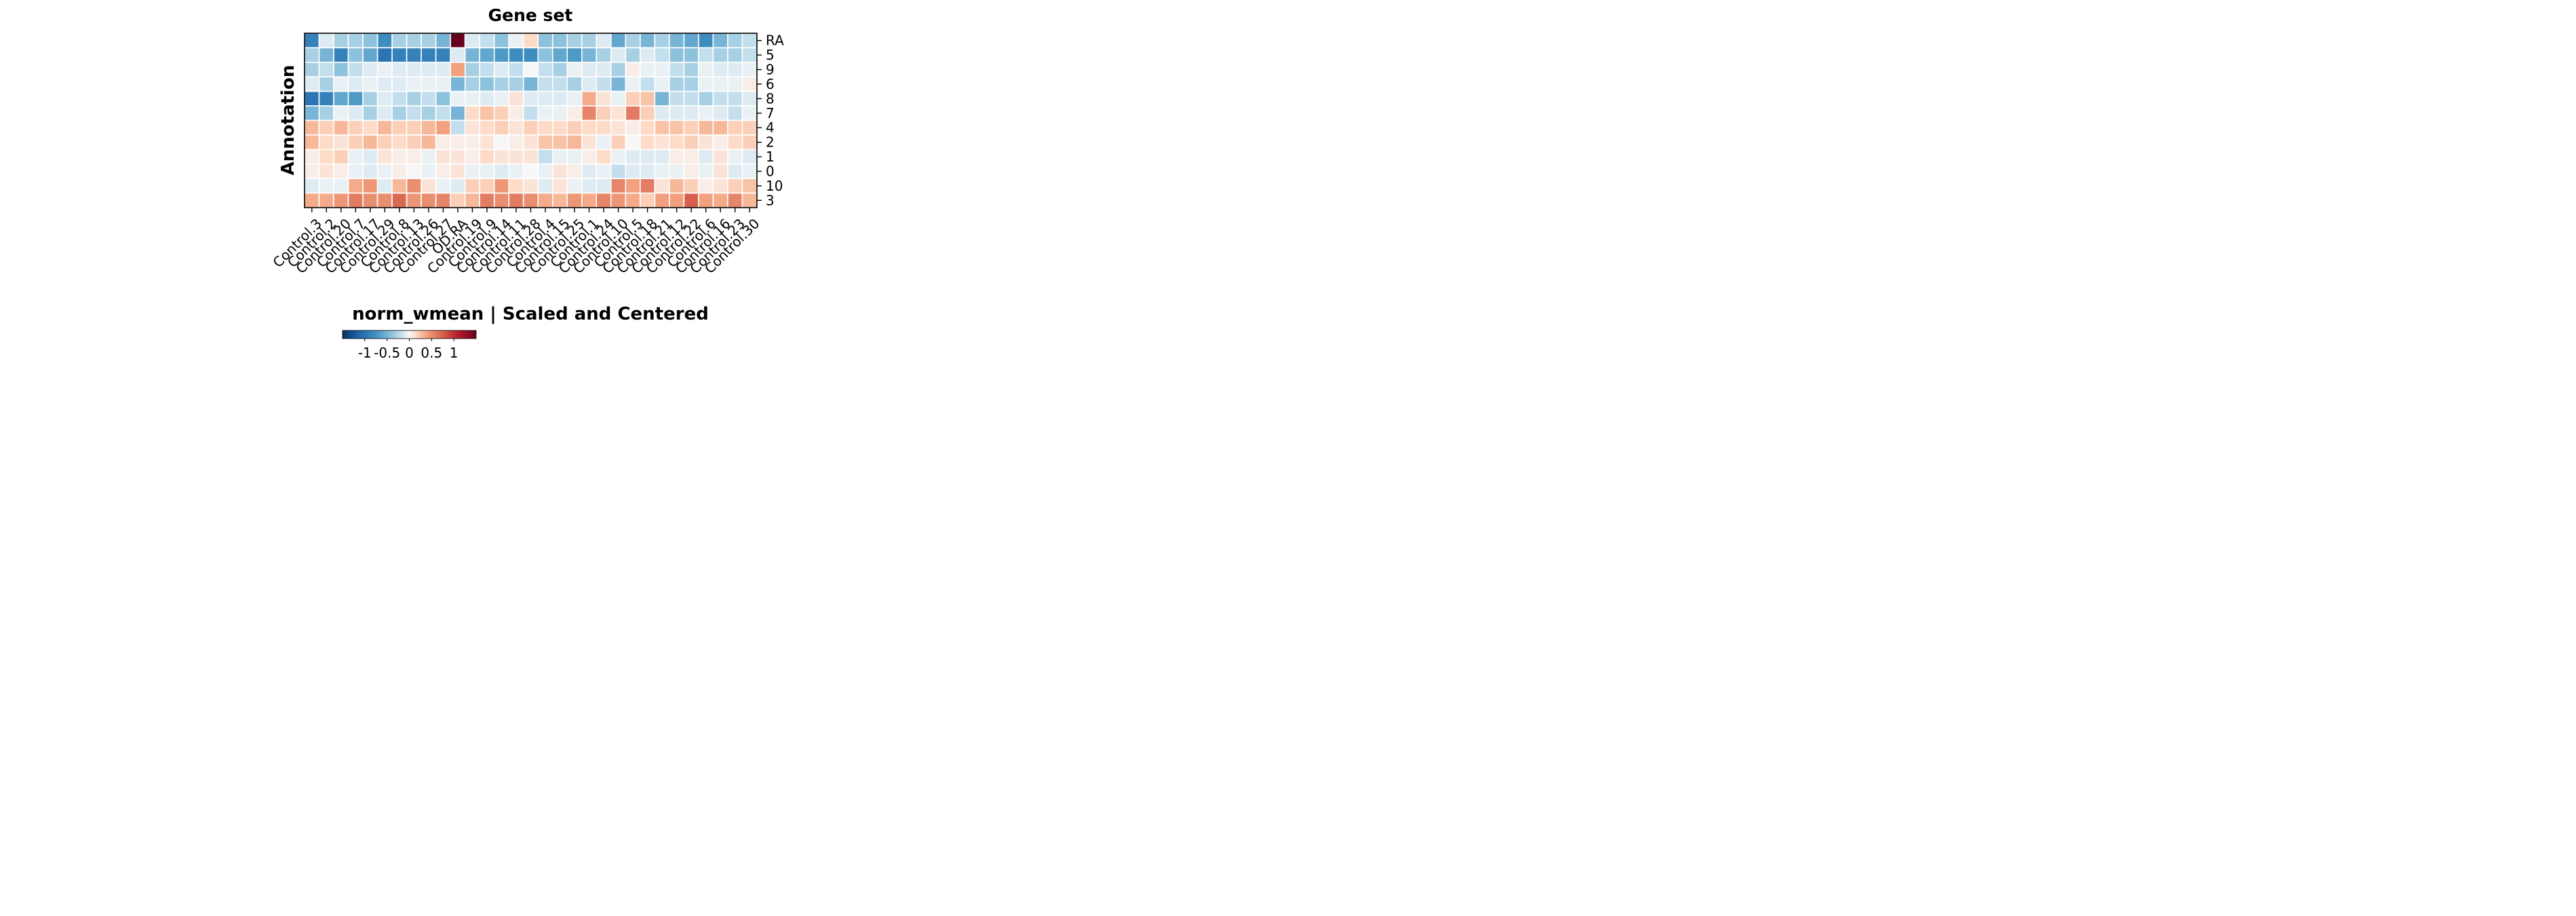 Image resolution: width=2576 pixels, height=916 pixels. Describe the element at coordinates (408, 350) in the screenshot. I see `colorbar-ticks: -1 -0.5 0 0.5 1` at that location.